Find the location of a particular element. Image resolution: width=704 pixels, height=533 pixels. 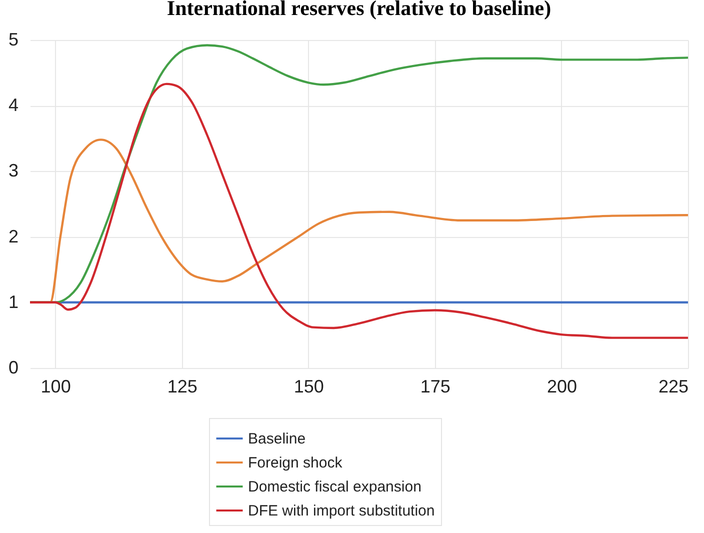

y-tick-label: 5 is located at coordinates (13, 40).